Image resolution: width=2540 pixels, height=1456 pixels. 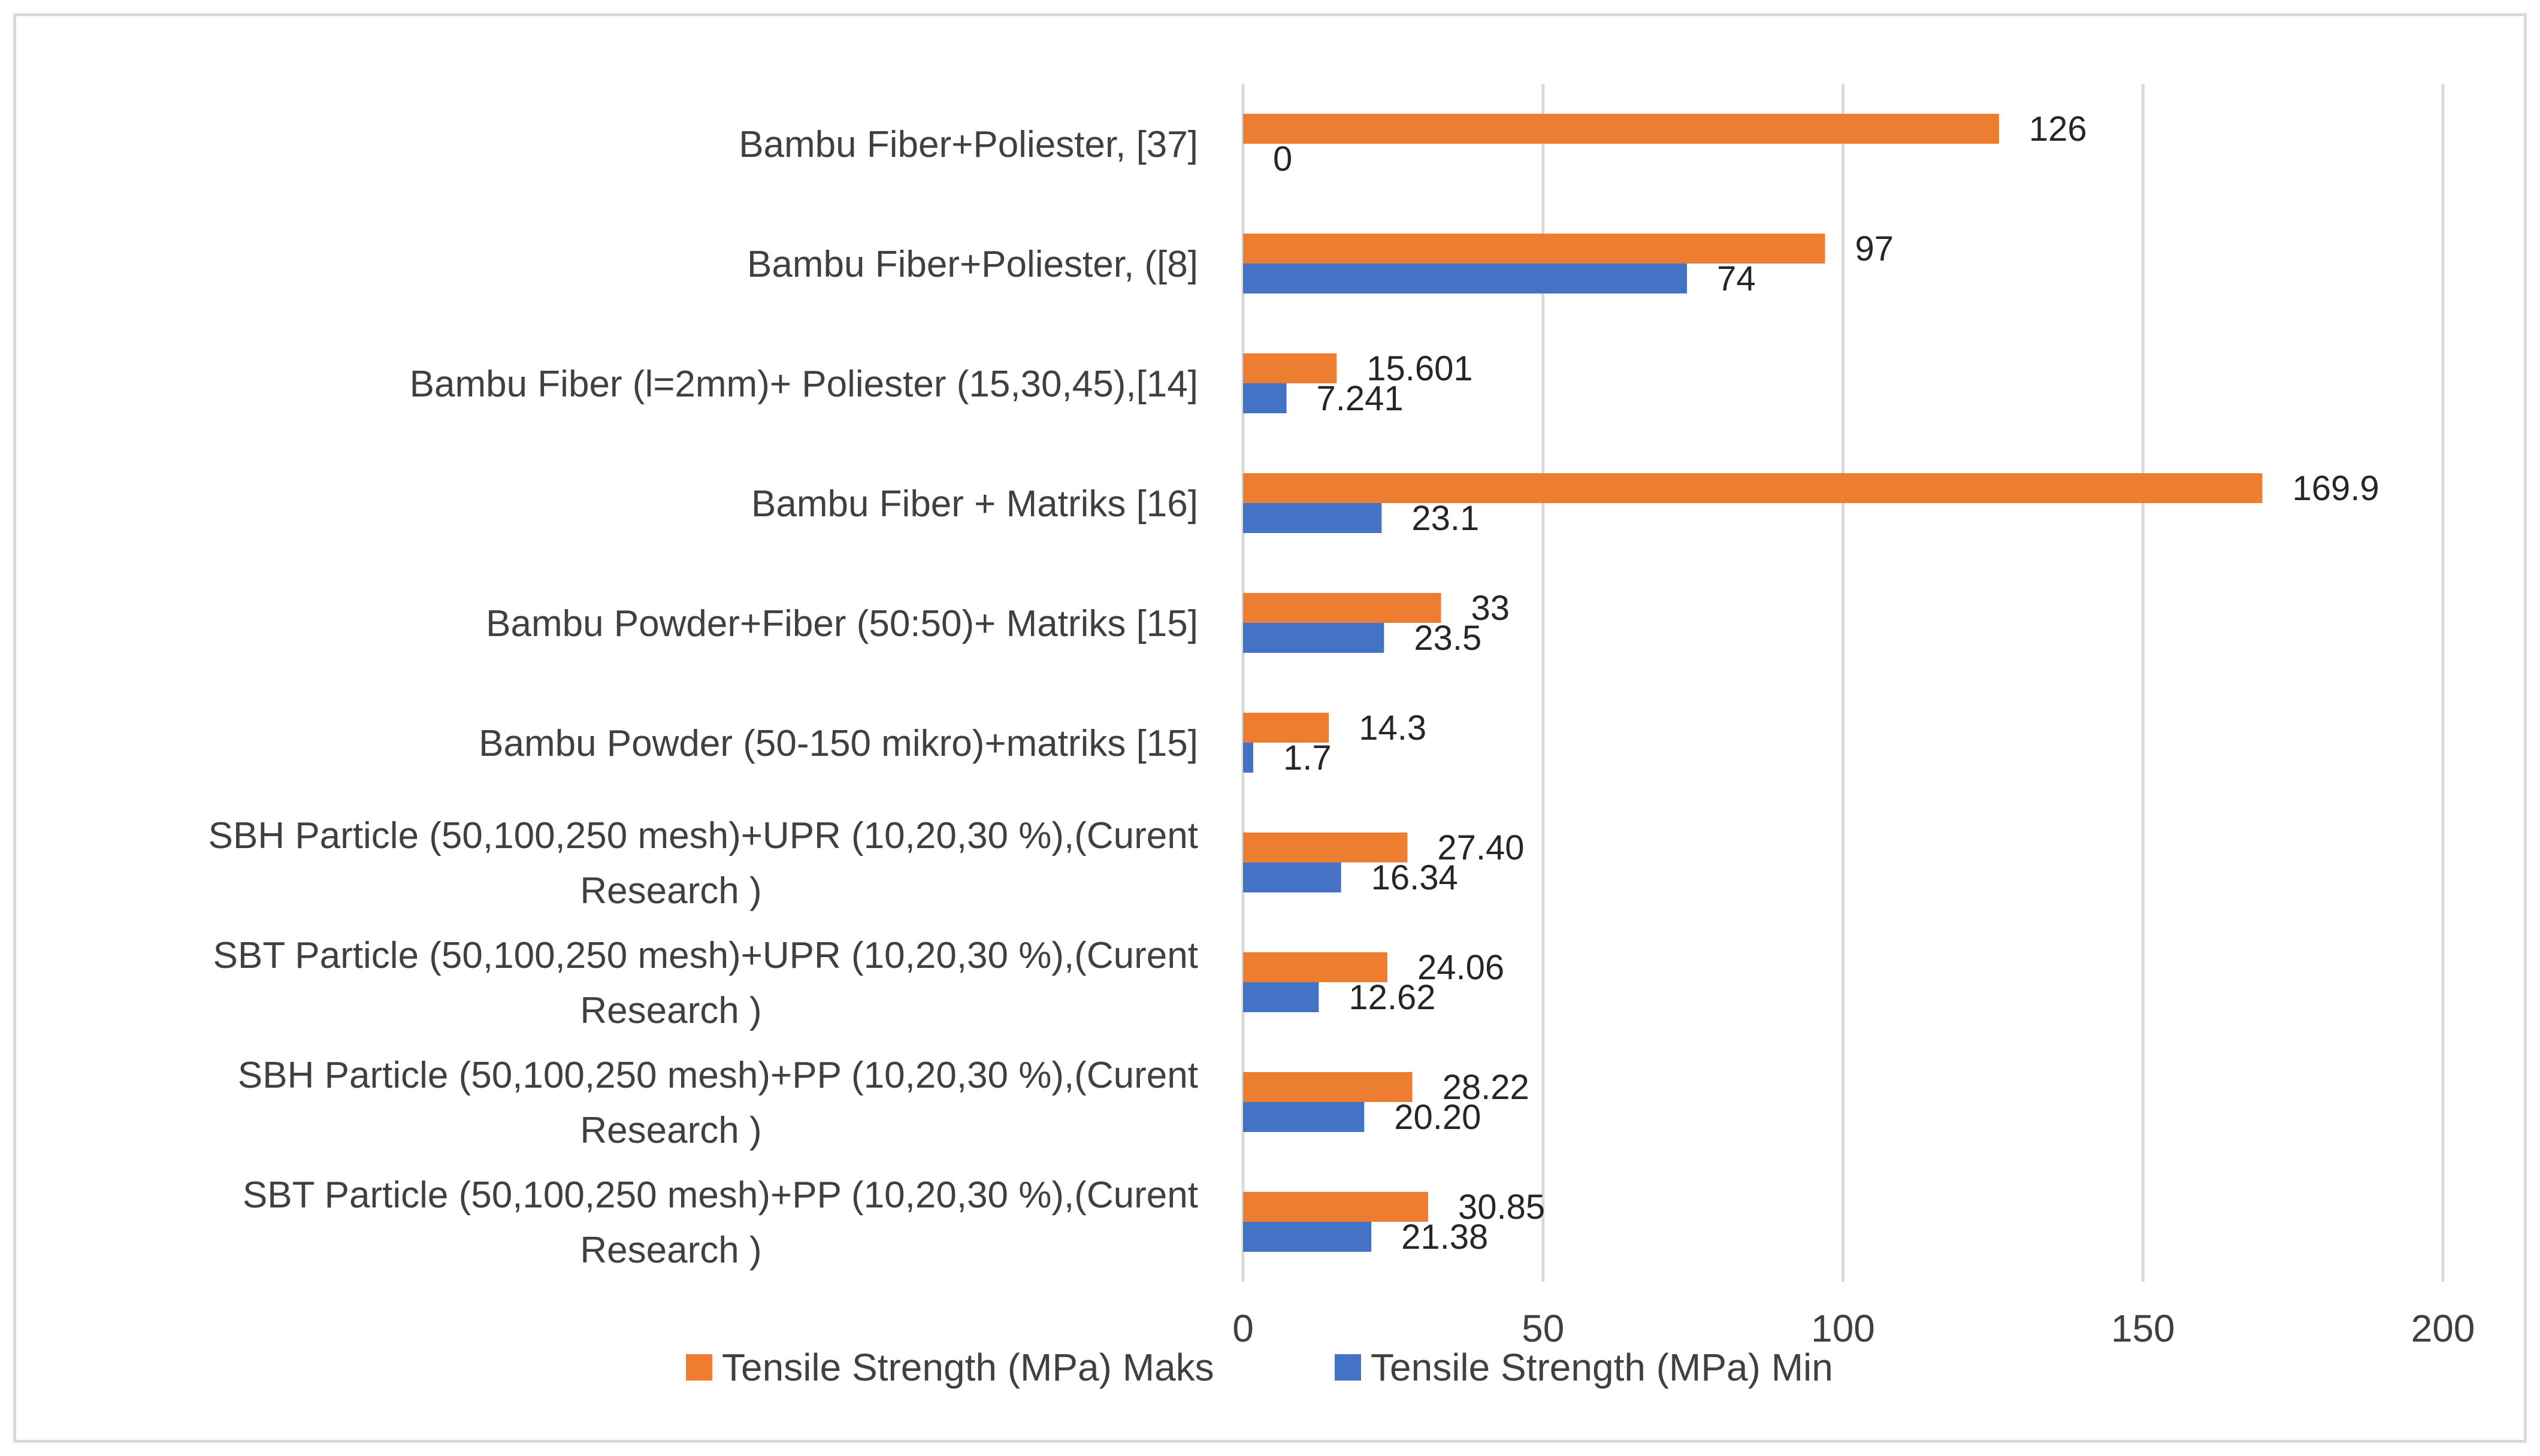 I want to click on data-label-maks: 126, so click(x=2058, y=129).